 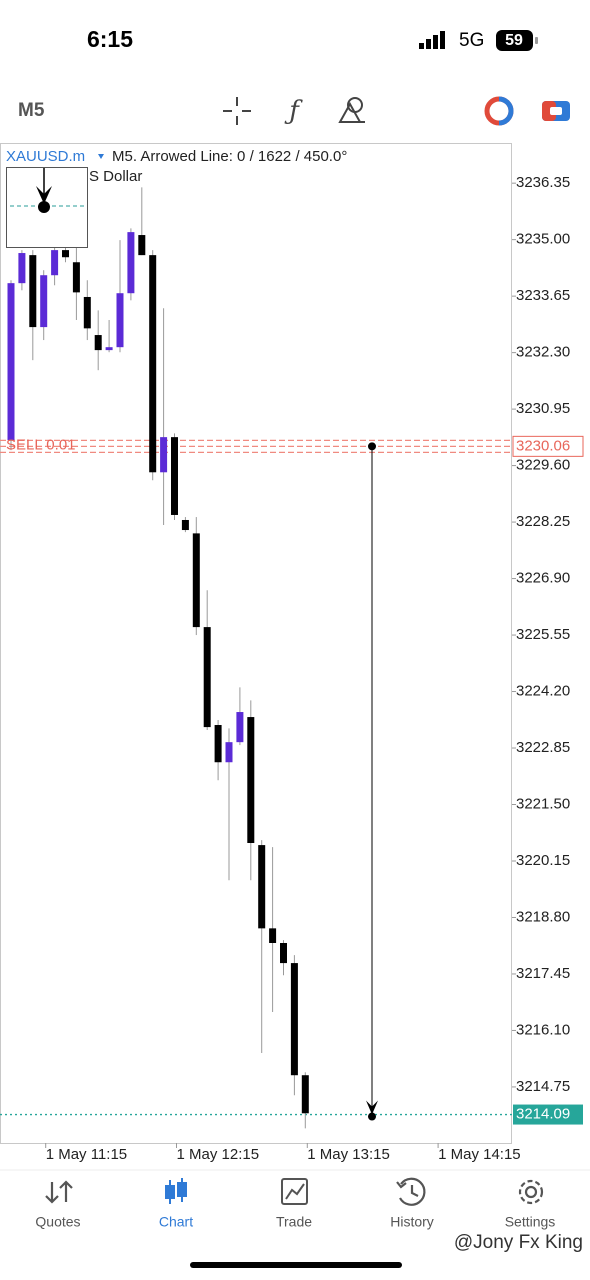 What do you see at coordinates (351, 110) in the screenshot?
I see `objects-button` at bounding box center [351, 110].